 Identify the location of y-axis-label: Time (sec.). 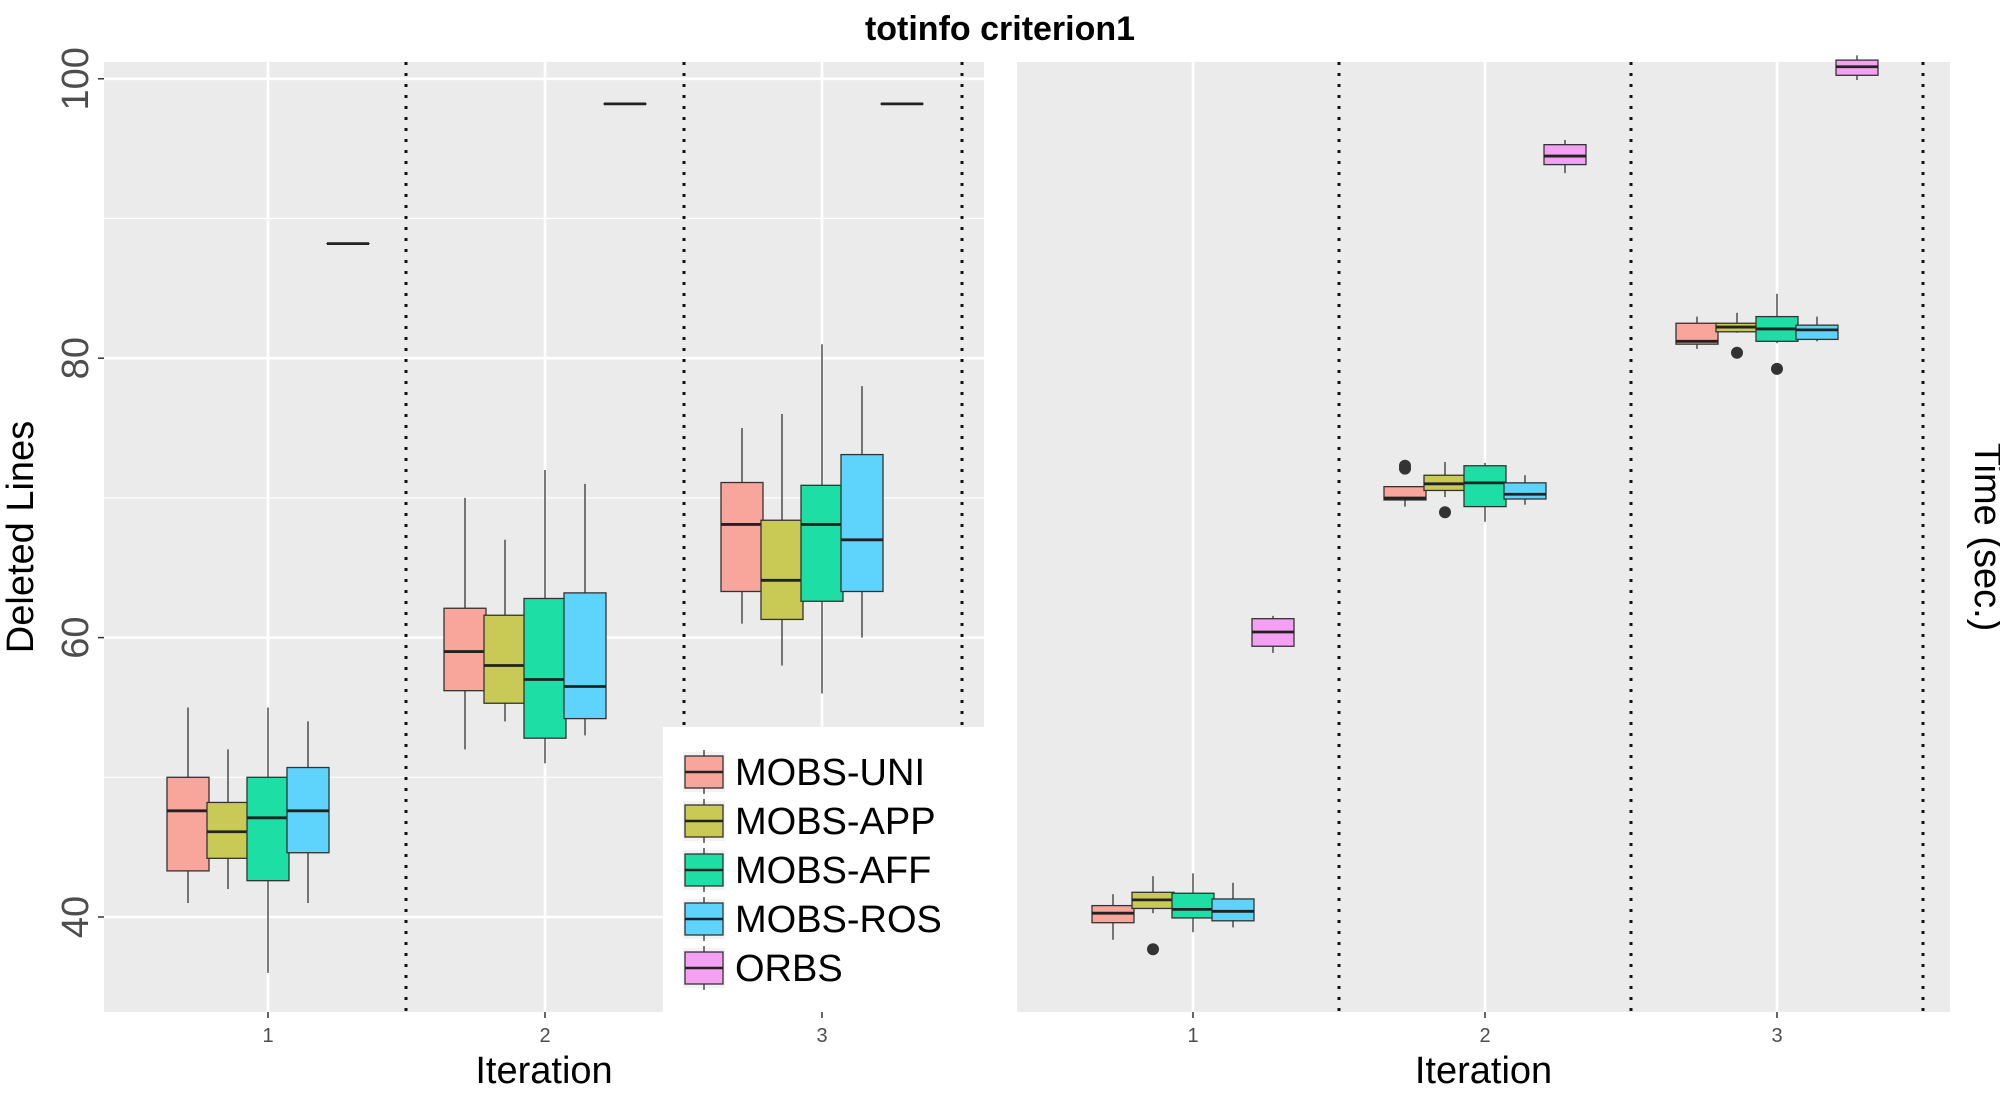
(1983, 537).